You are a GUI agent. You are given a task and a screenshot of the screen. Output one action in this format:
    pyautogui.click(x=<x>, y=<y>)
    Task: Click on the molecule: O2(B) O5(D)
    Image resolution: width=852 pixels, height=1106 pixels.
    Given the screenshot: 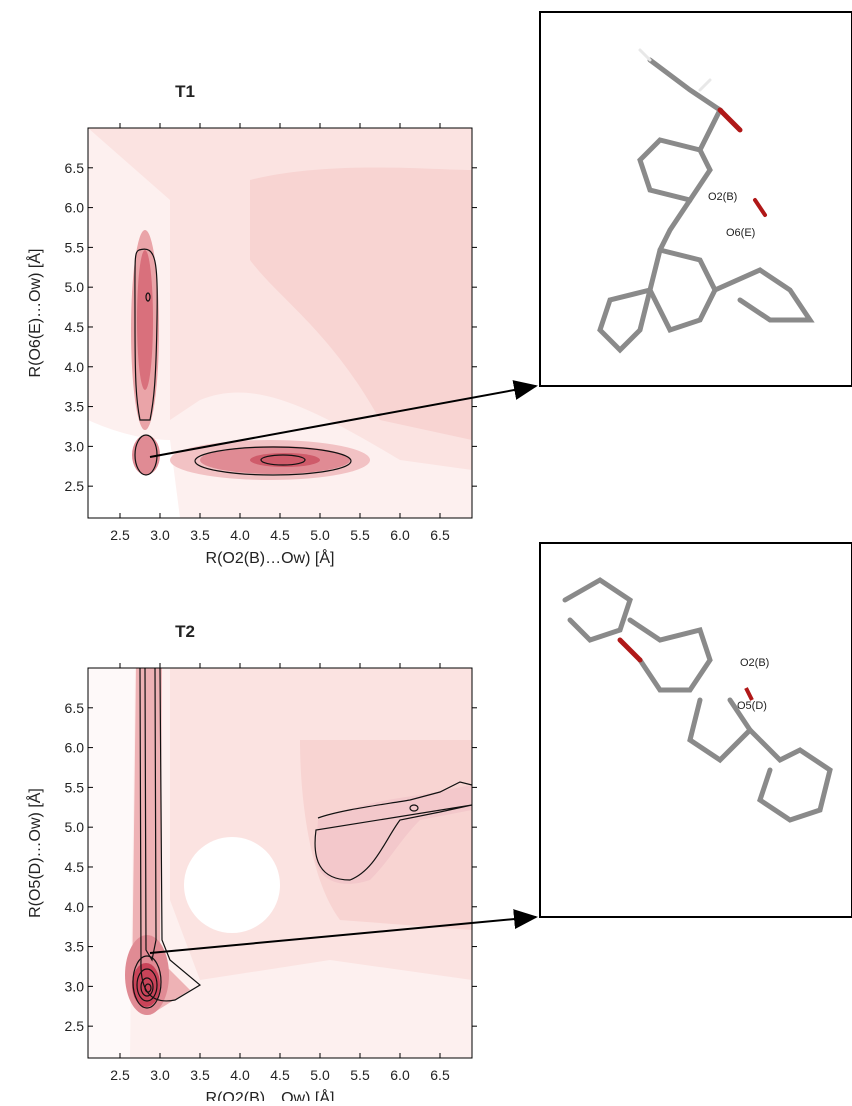 What is the action you would take?
    pyautogui.click(x=697, y=700)
    